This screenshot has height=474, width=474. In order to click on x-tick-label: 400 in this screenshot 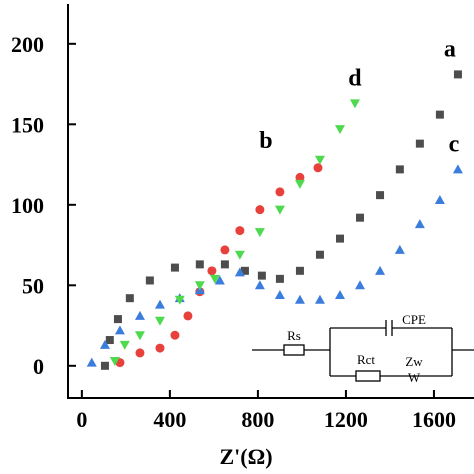, I will do `click(169, 419)`.